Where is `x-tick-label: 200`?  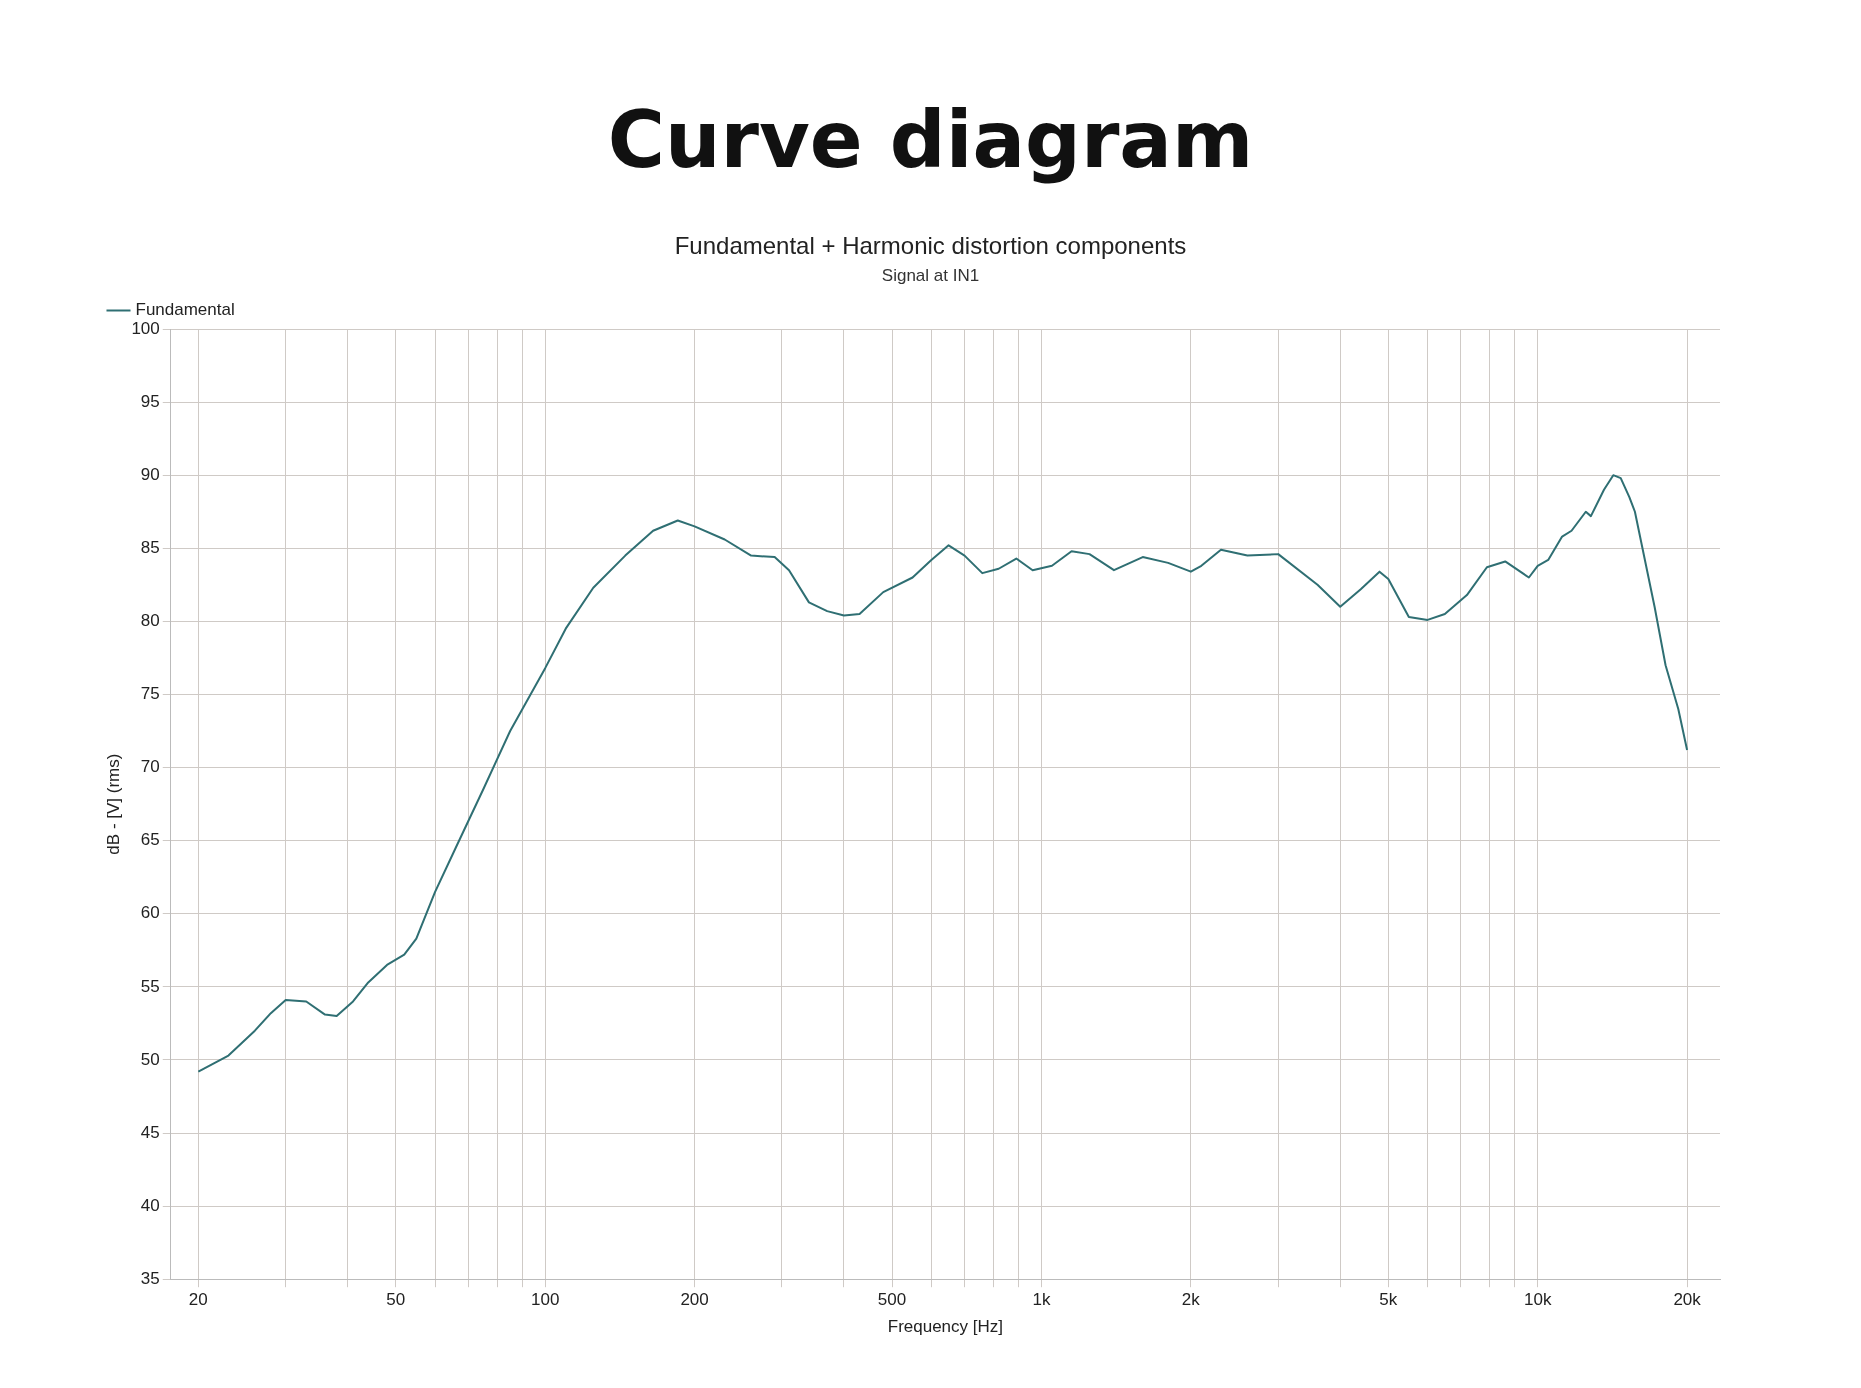
x-tick-label: 200 is located at coordinates (694, 1300).